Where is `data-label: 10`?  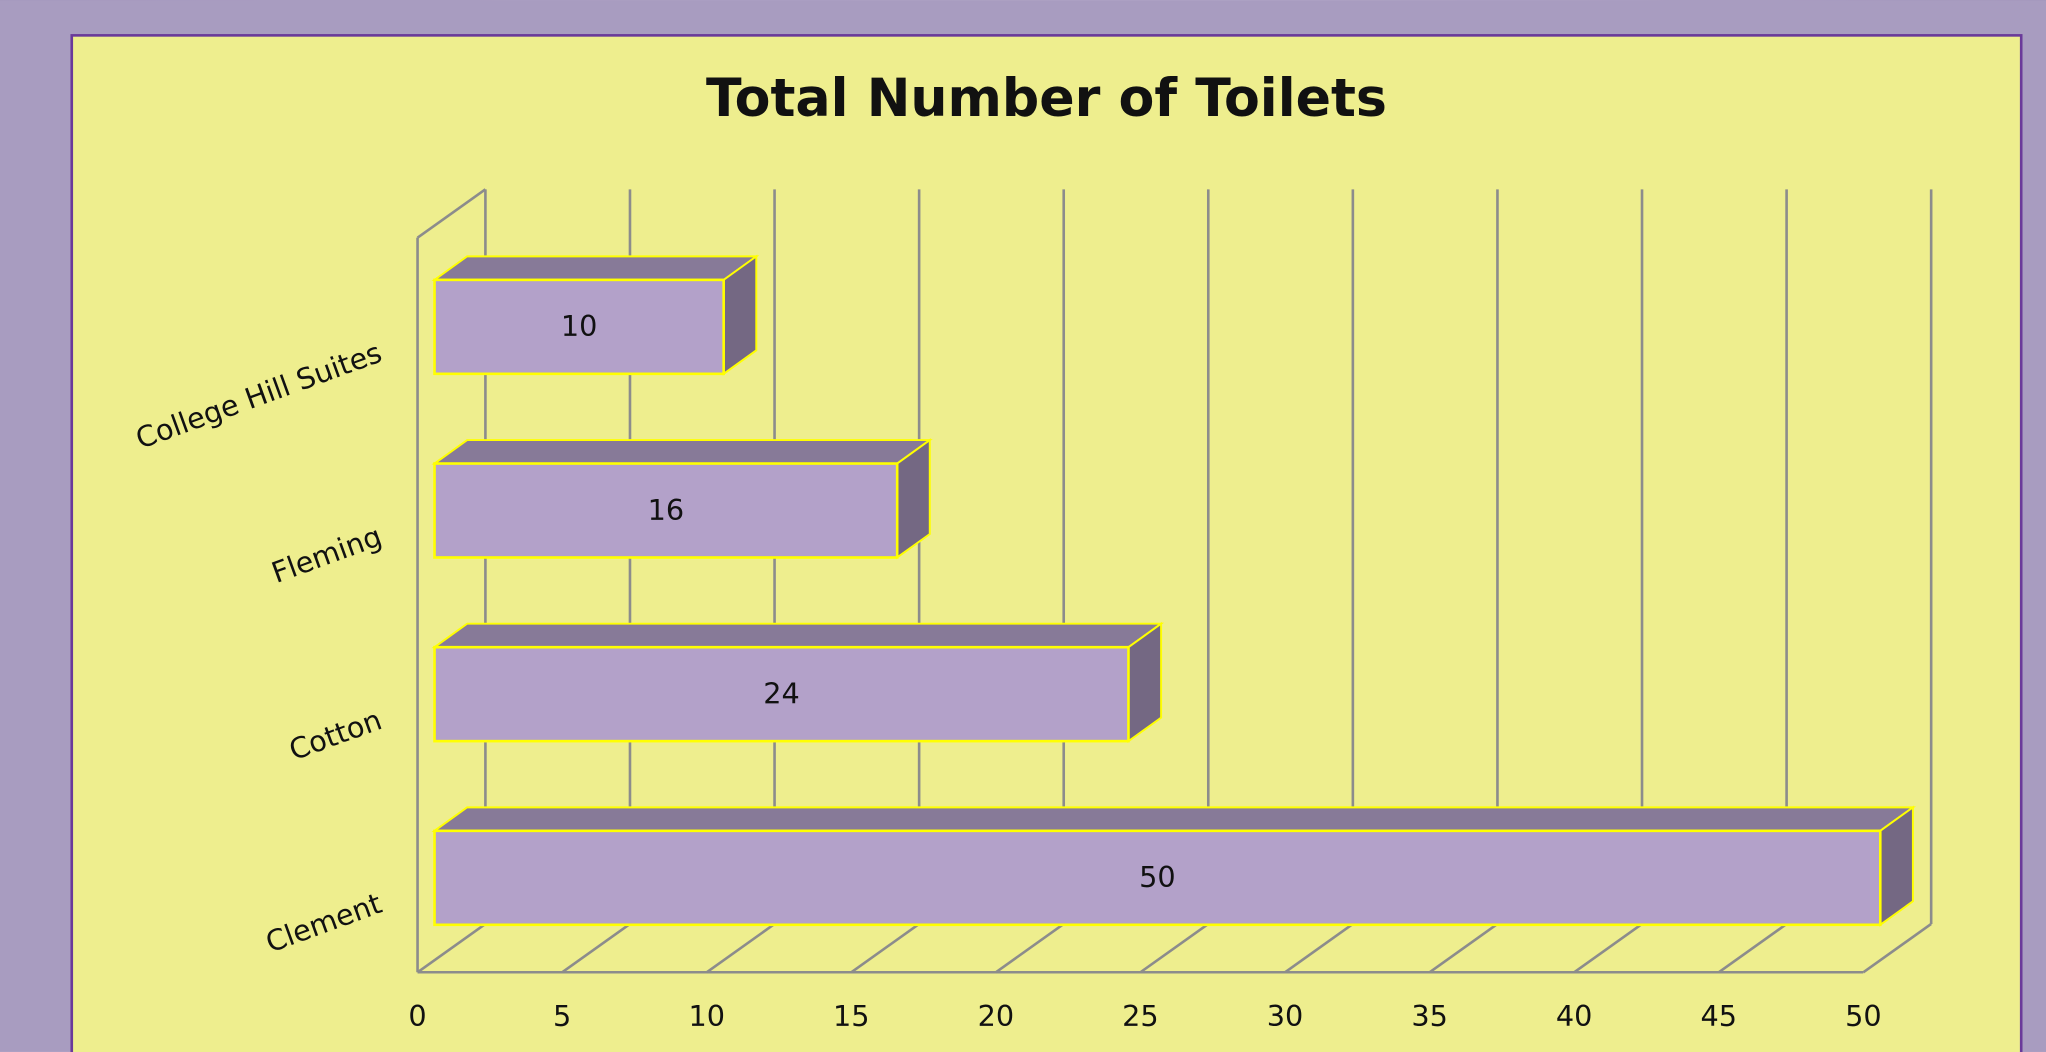 data-label: 10 is located at coordinates (579, 326).